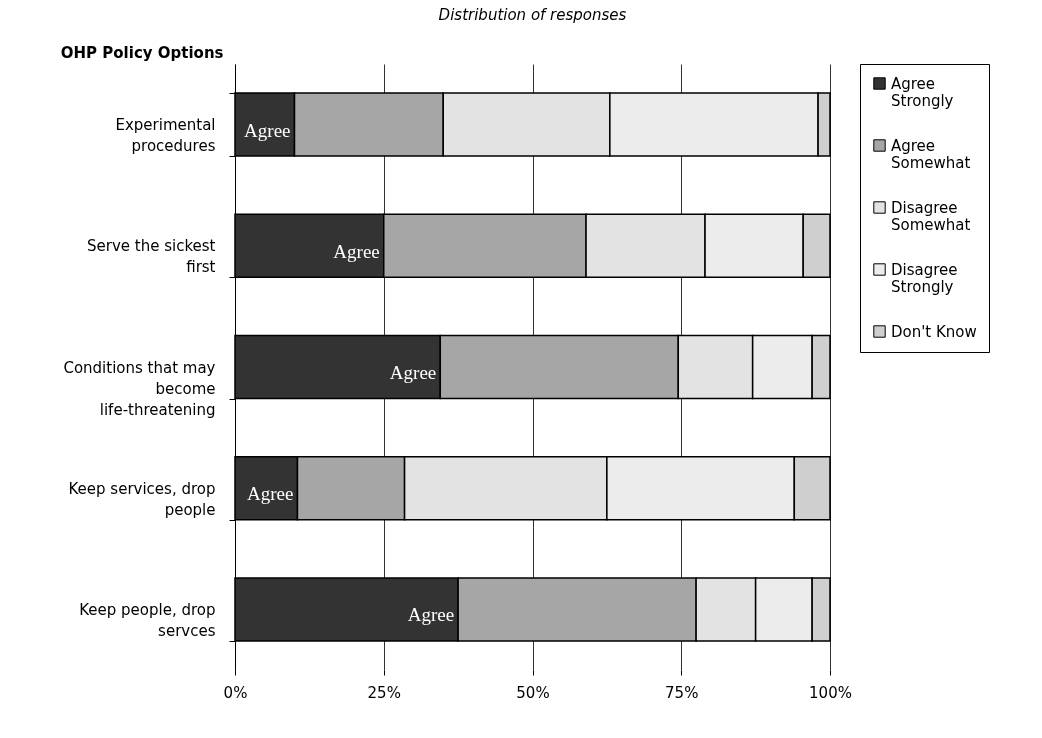  I want to click on x-tick-label: 75%, so click(682, 692).